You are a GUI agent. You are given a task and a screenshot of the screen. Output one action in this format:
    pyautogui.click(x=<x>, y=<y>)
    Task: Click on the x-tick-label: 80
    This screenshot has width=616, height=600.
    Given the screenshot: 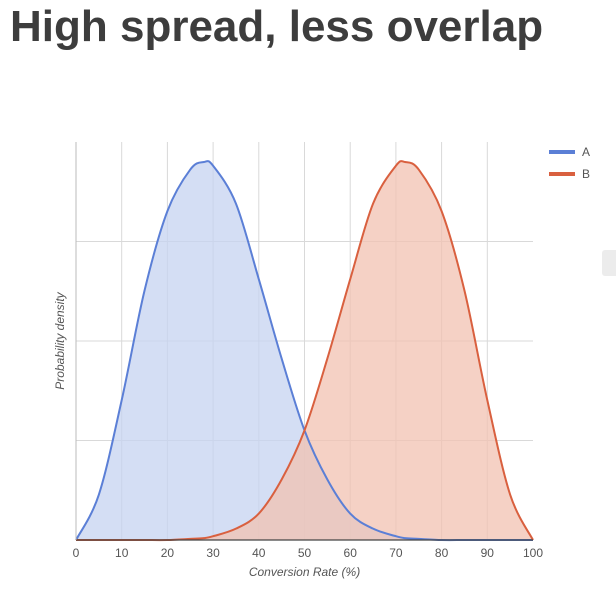 What is the action you would take?
    pyautogui.click(x=442, y=553)
    